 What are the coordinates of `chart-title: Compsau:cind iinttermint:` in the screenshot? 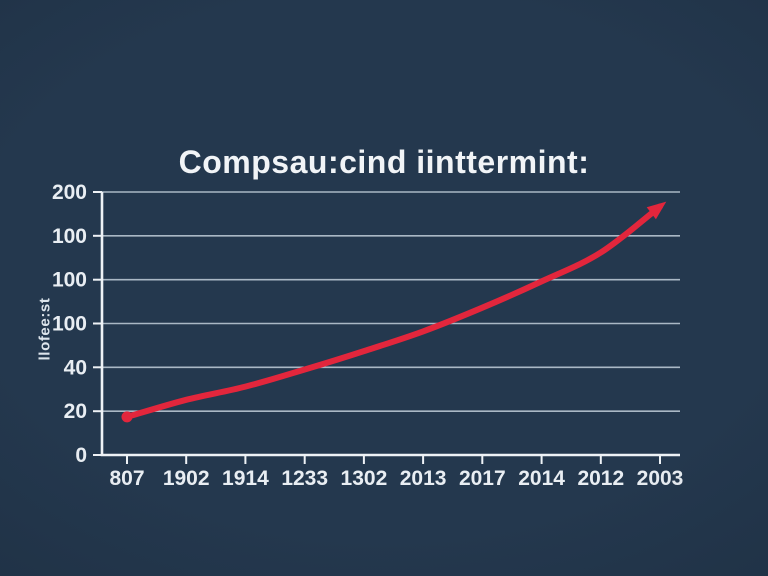 It's located at (384, 162).